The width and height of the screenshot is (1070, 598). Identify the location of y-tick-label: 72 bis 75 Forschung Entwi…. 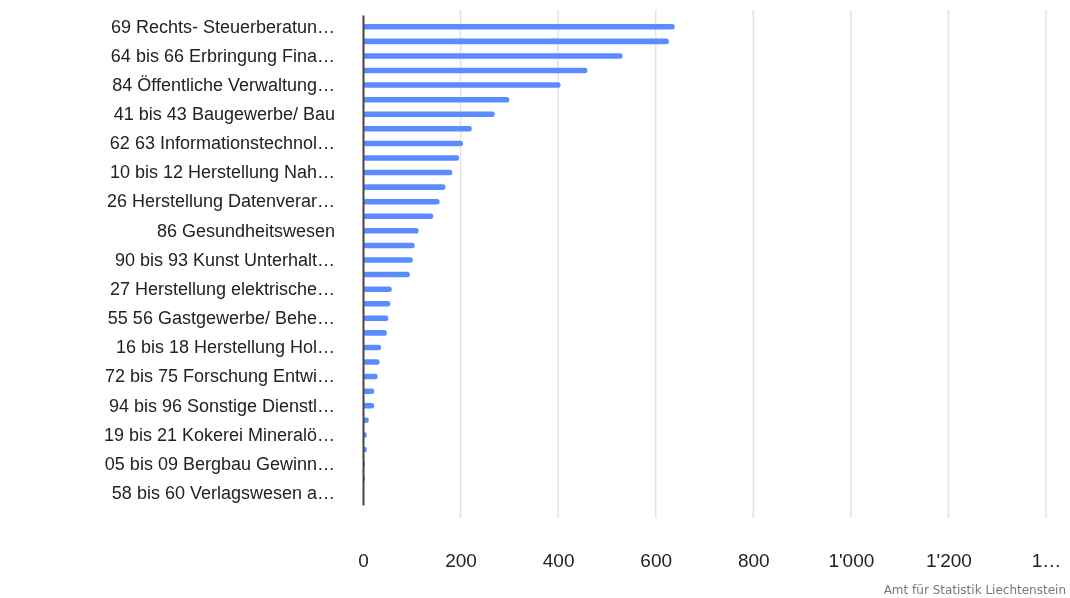
(219, 376).